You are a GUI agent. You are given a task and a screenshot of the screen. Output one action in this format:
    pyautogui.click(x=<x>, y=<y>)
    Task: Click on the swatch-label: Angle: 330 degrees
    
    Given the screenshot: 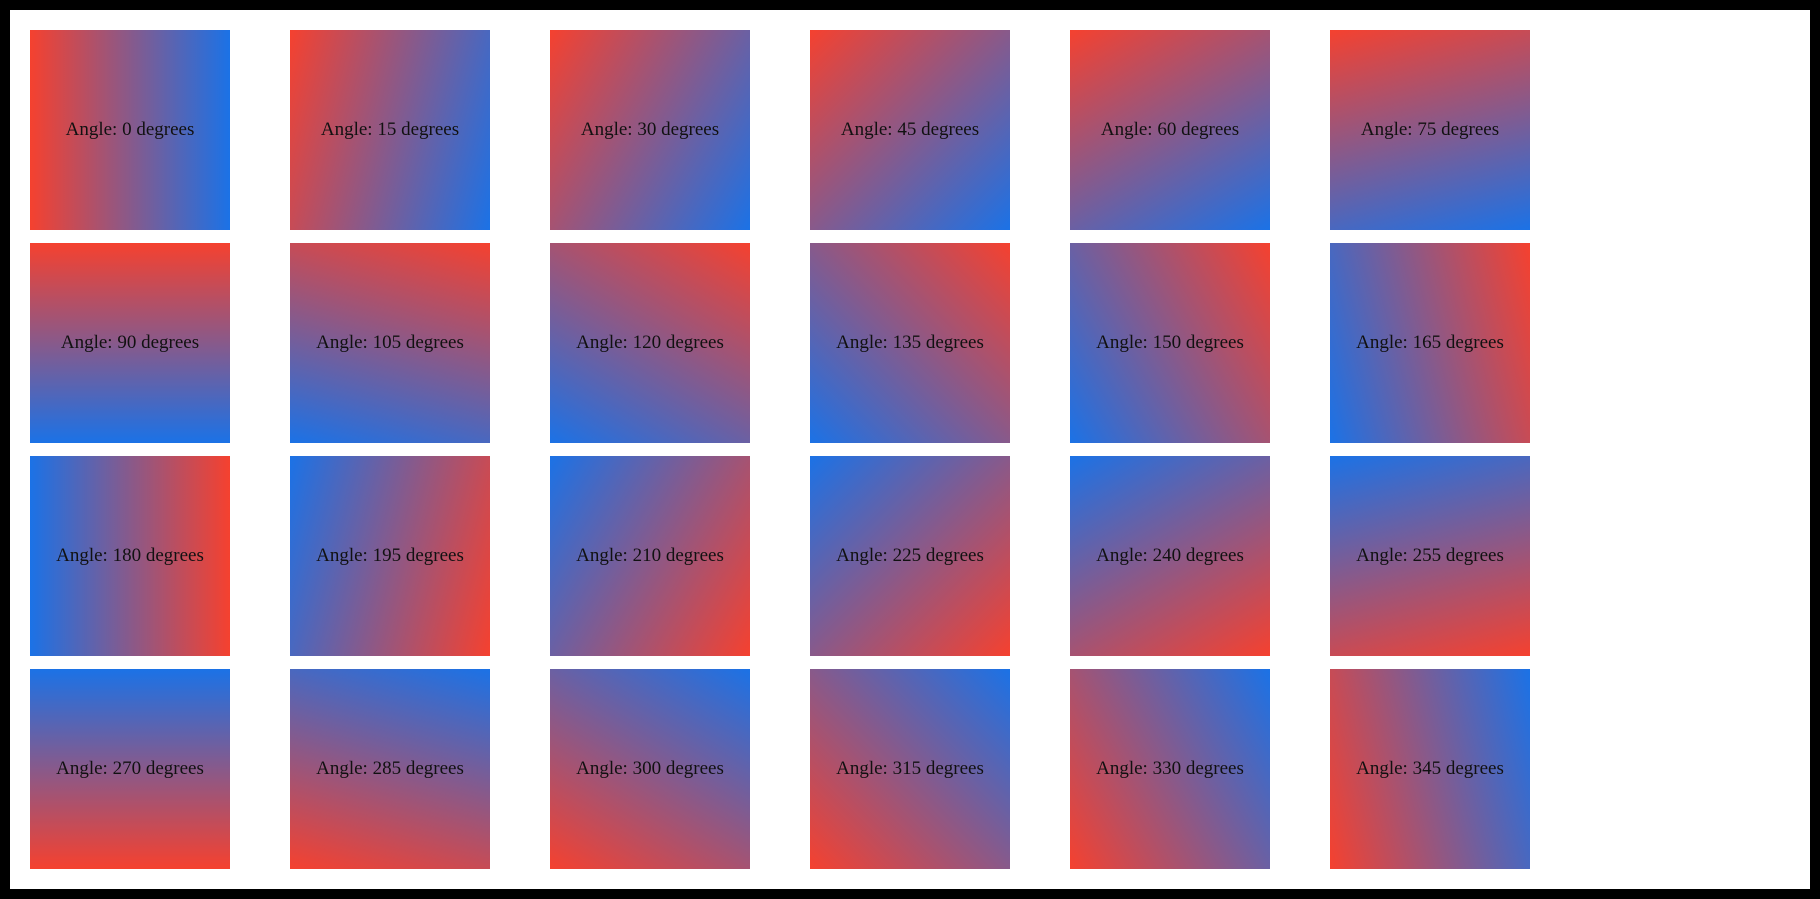 What is the action you would take?
    pyautogui.click(x=1170, y=768)
    